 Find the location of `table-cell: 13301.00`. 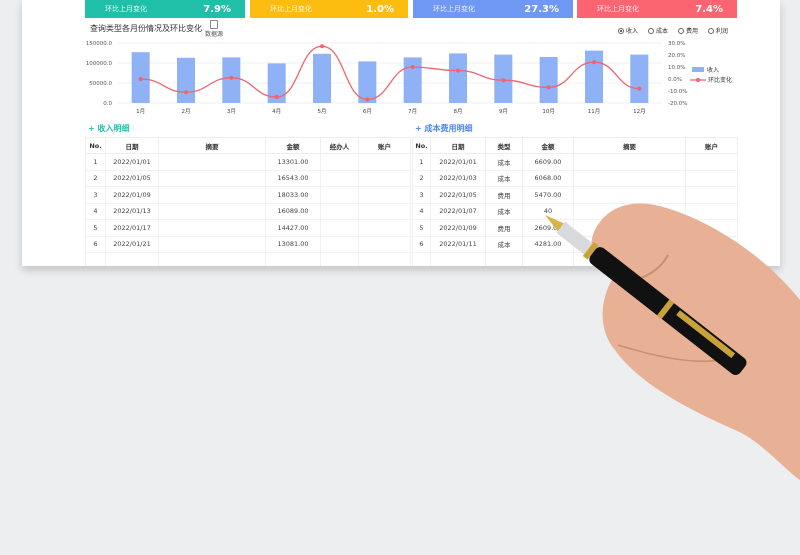

table-cell: 13301.00 is located at coordinates (293, 162).